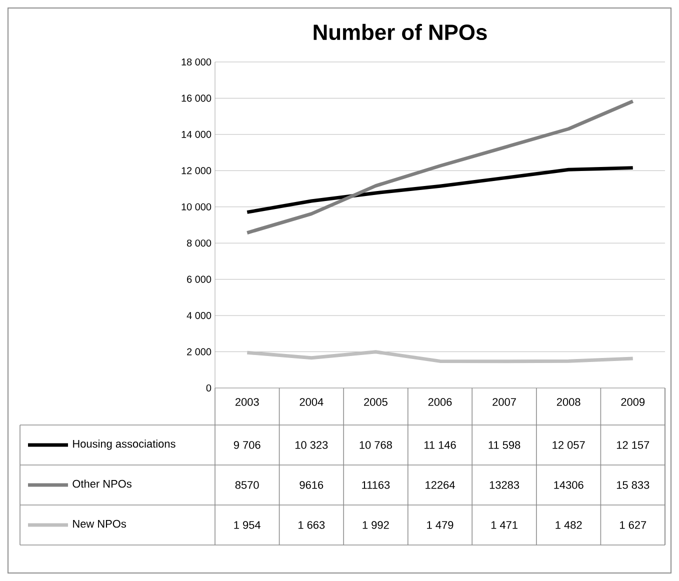 This screenshot has width=679, height=581. Describe the element at coordinates (247, 445) in the screenshot. I see `data-label: 9 706` at that location.